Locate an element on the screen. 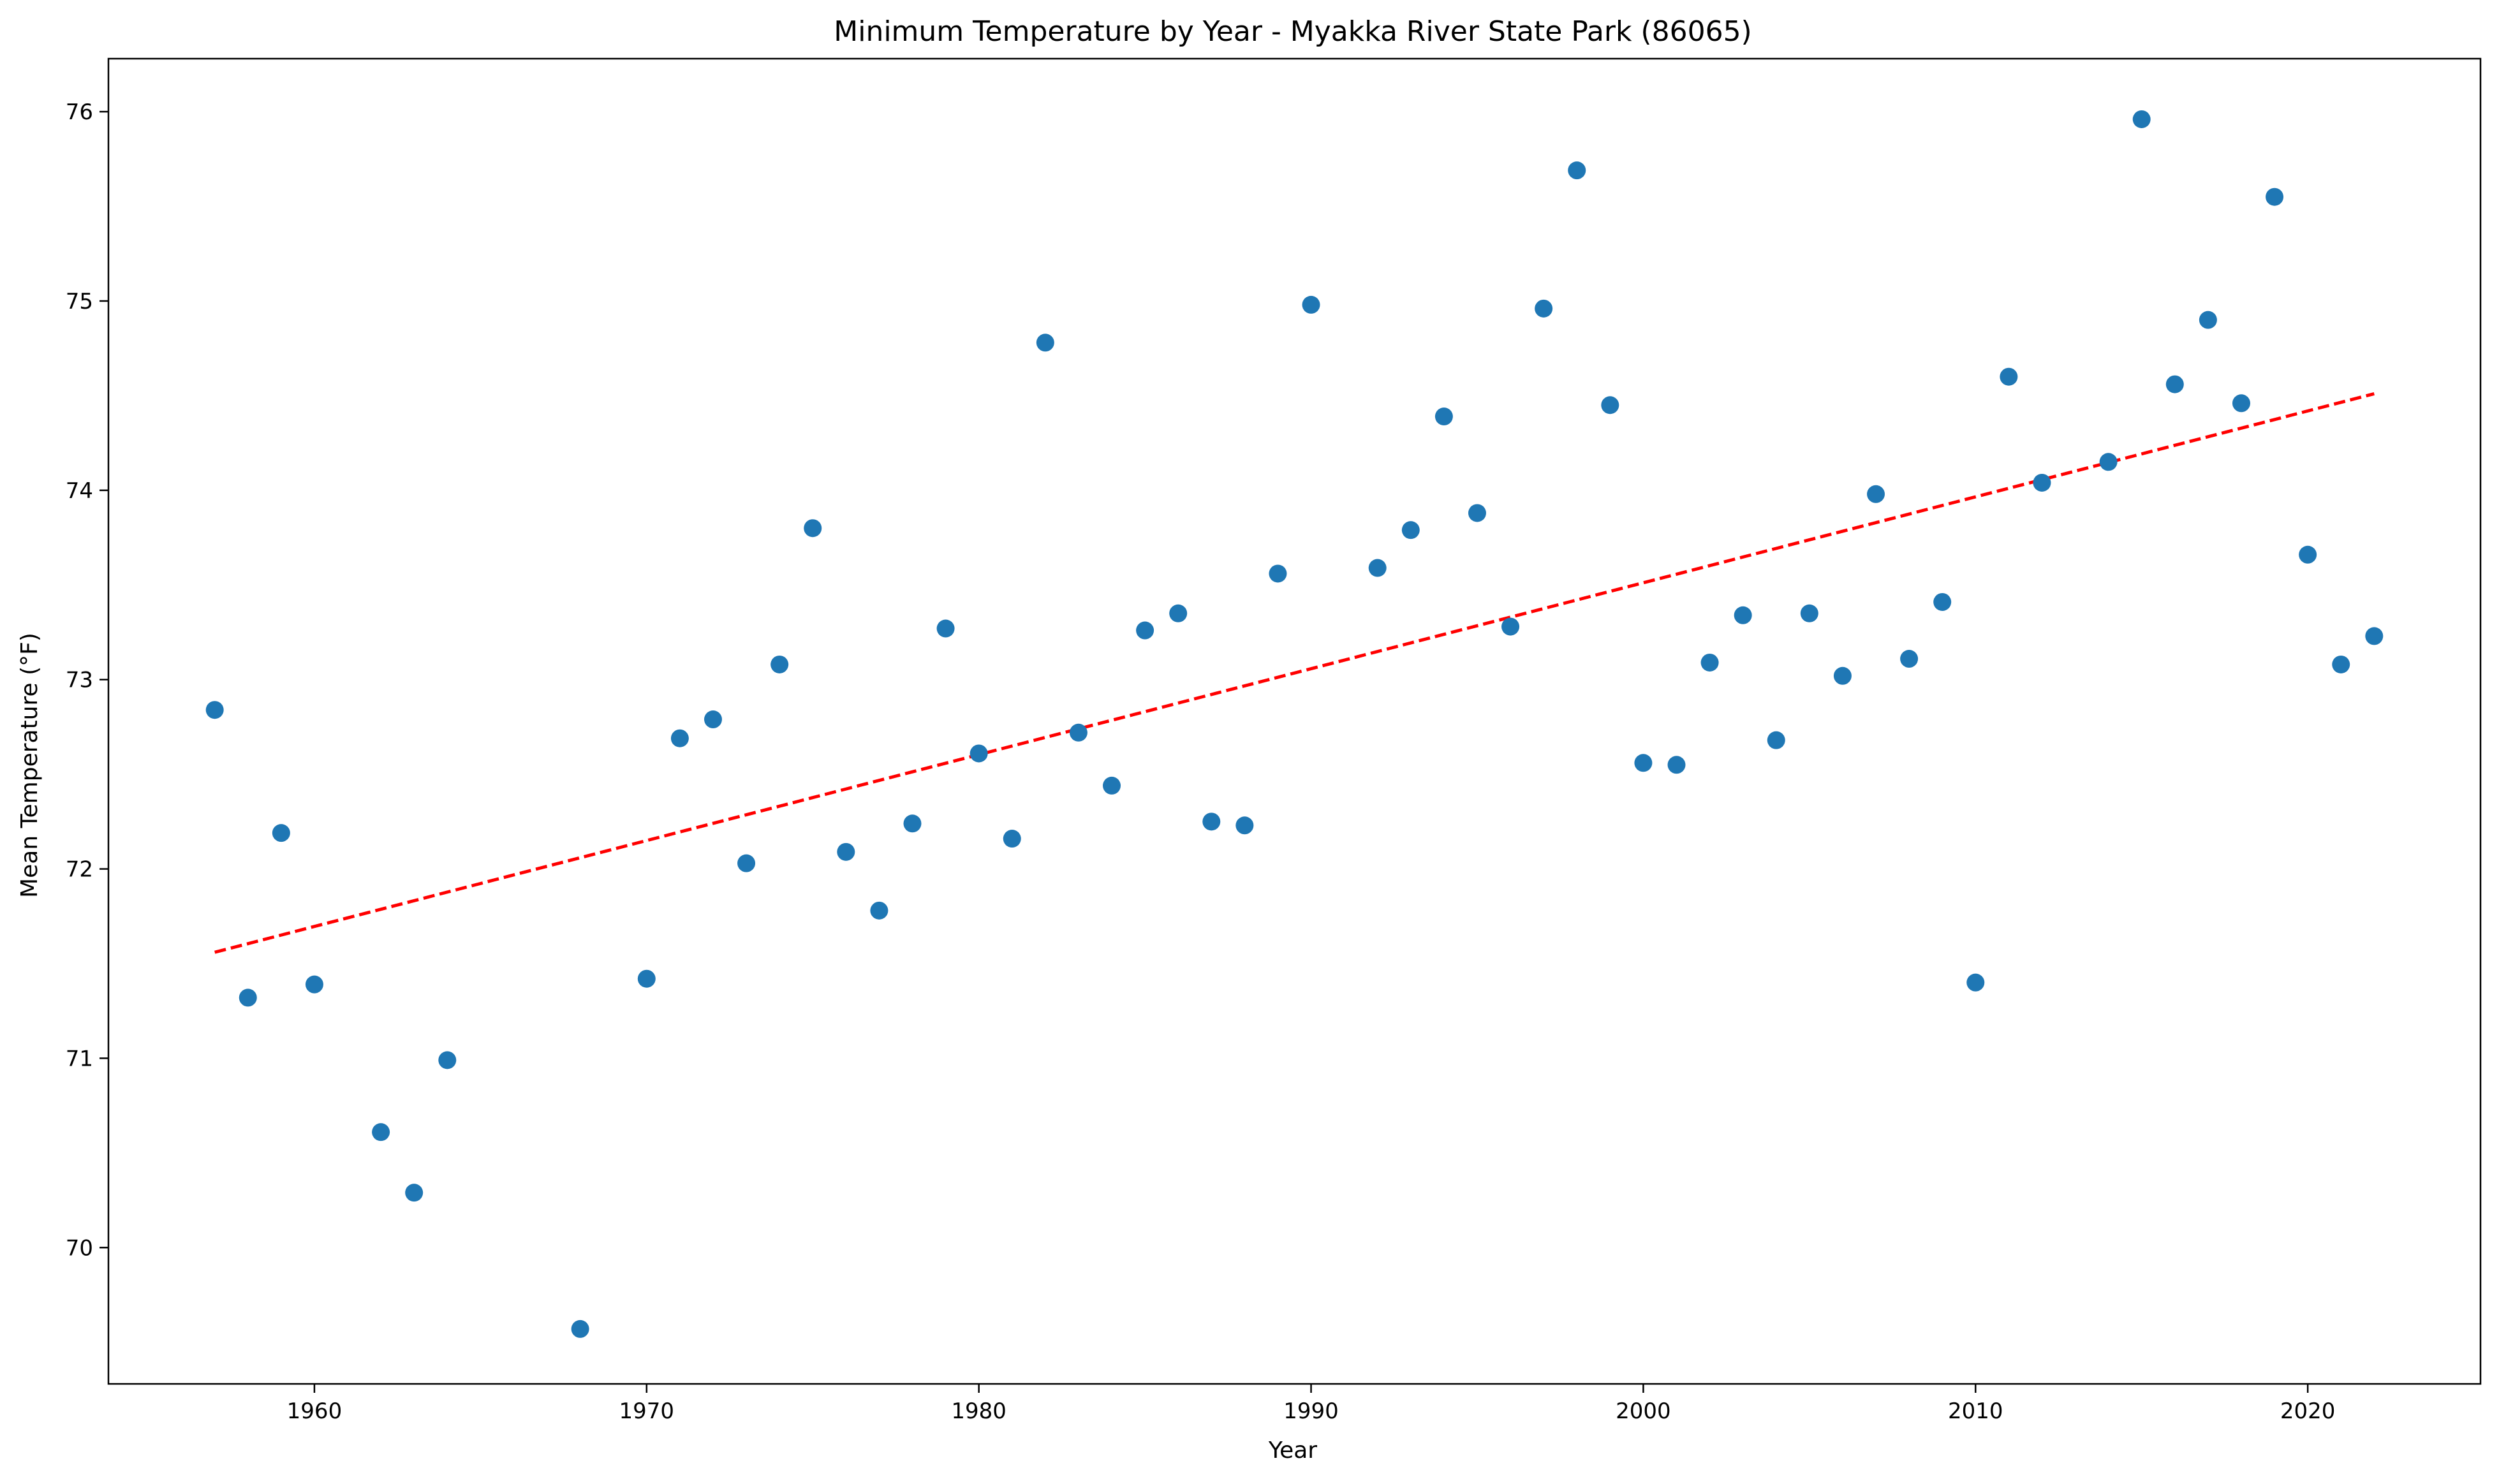 The height and width of the screenshot is (1484, 2499). y-axis-label: Mean Temperature (°F) is located at coordinates (30, 765).